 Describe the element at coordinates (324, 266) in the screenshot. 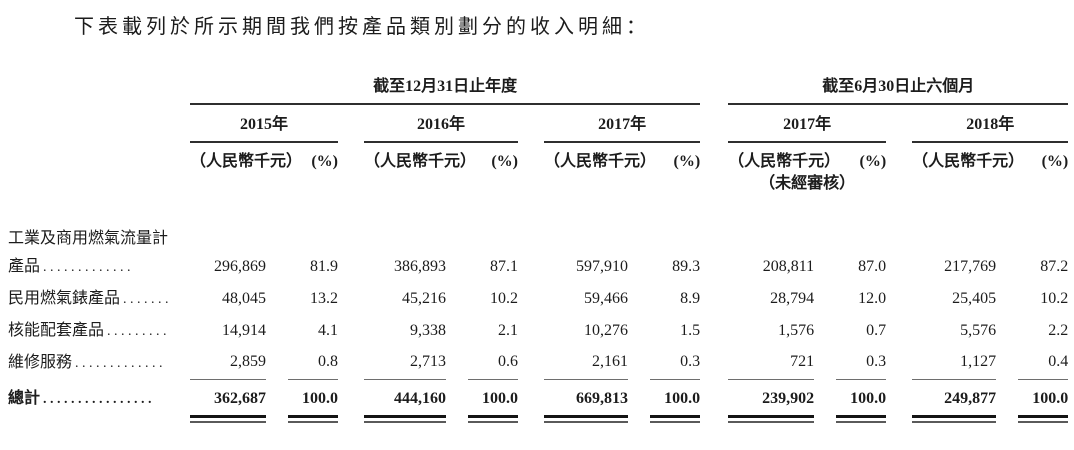

I see `cell-percent: 81.9` at that location.